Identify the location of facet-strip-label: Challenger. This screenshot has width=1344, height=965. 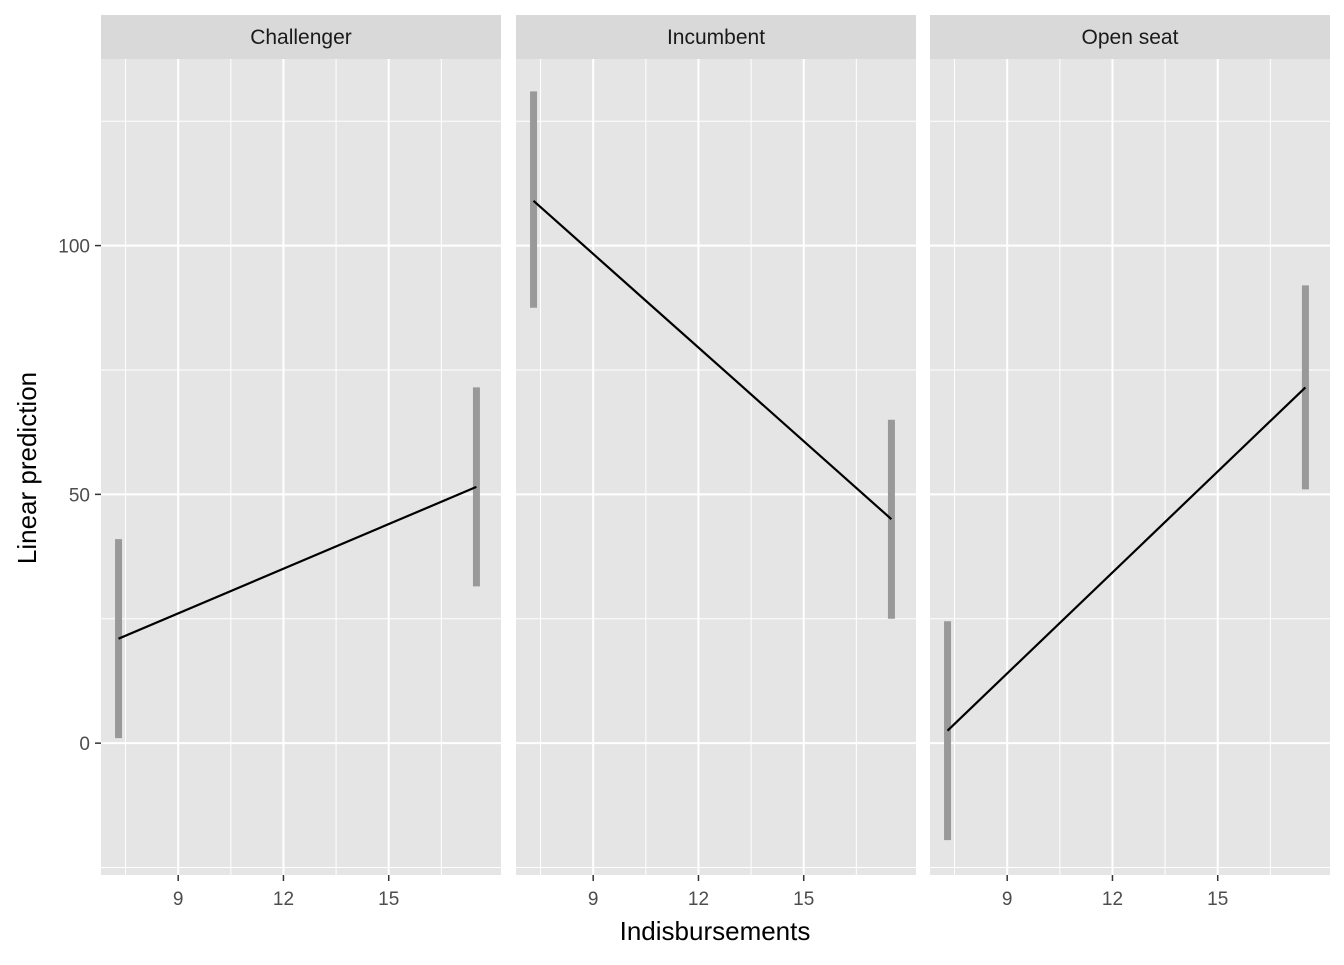
(301, 37).